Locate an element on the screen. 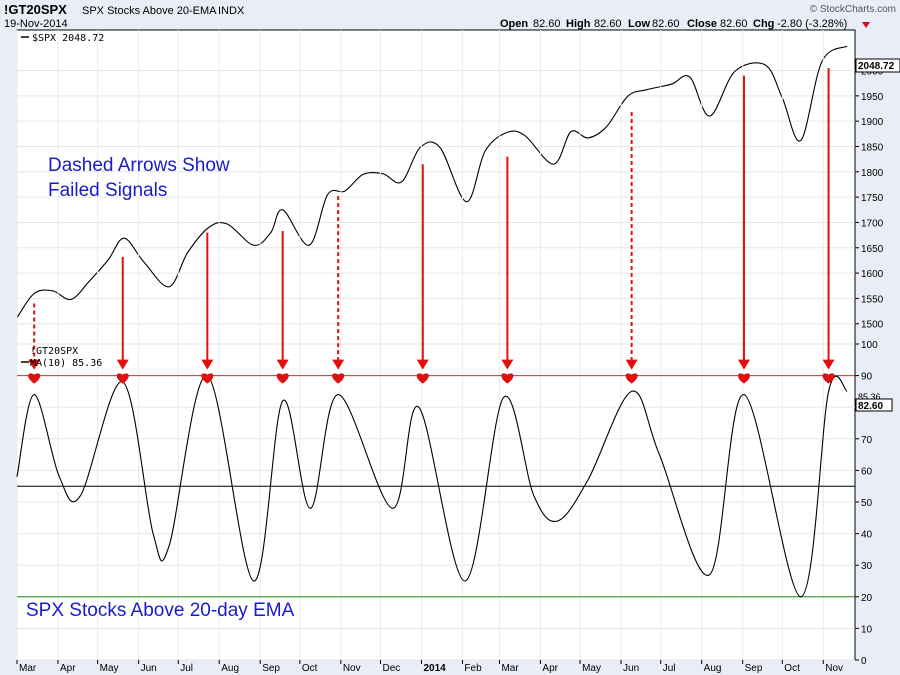  indicator-legend: !GT20SPX MA(10) 85.36 is located at coordinates (61, 357).